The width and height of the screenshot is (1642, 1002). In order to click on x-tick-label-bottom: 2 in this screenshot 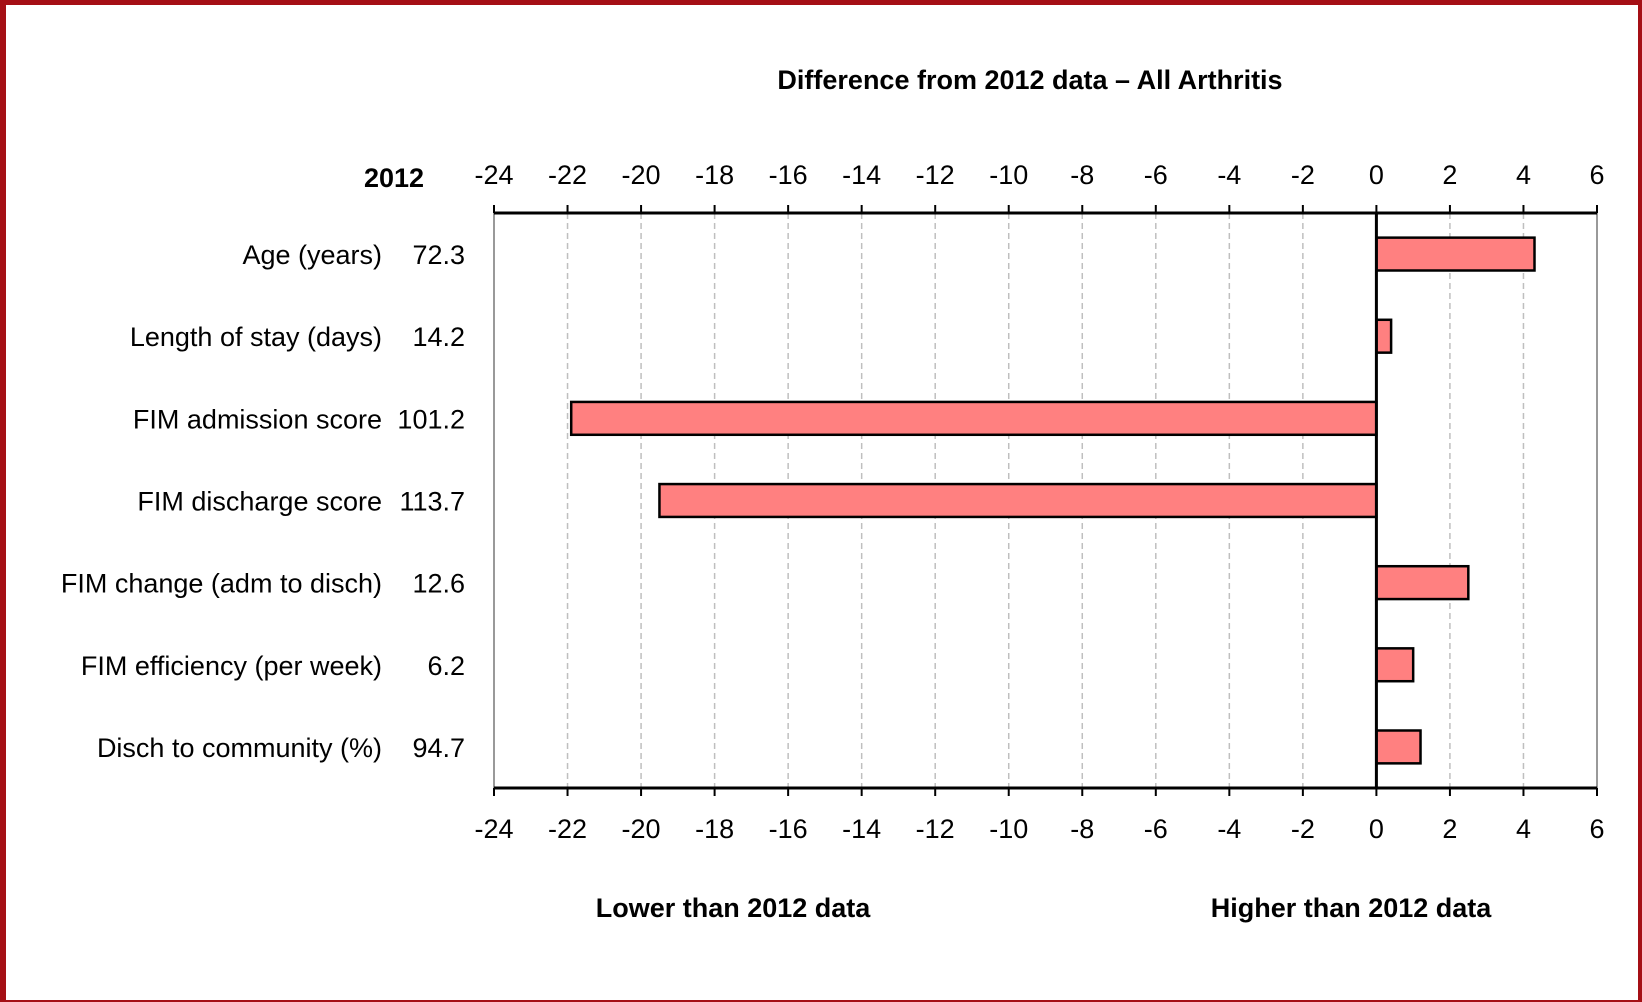, I will do `click(1449, 829)`.